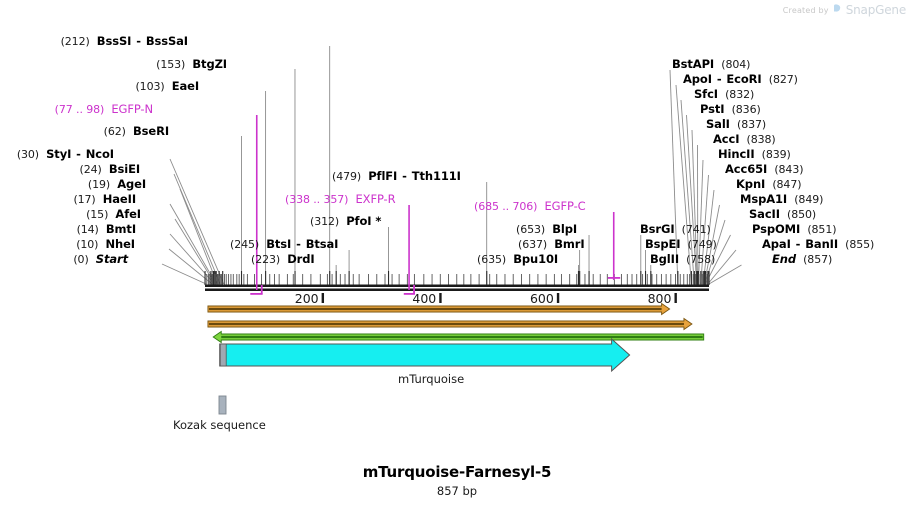 The height and width of the screenshot is (507, 914). I want to click on map-label-bsssi: (212) BssSI - BssSaI, so click(94, 42).